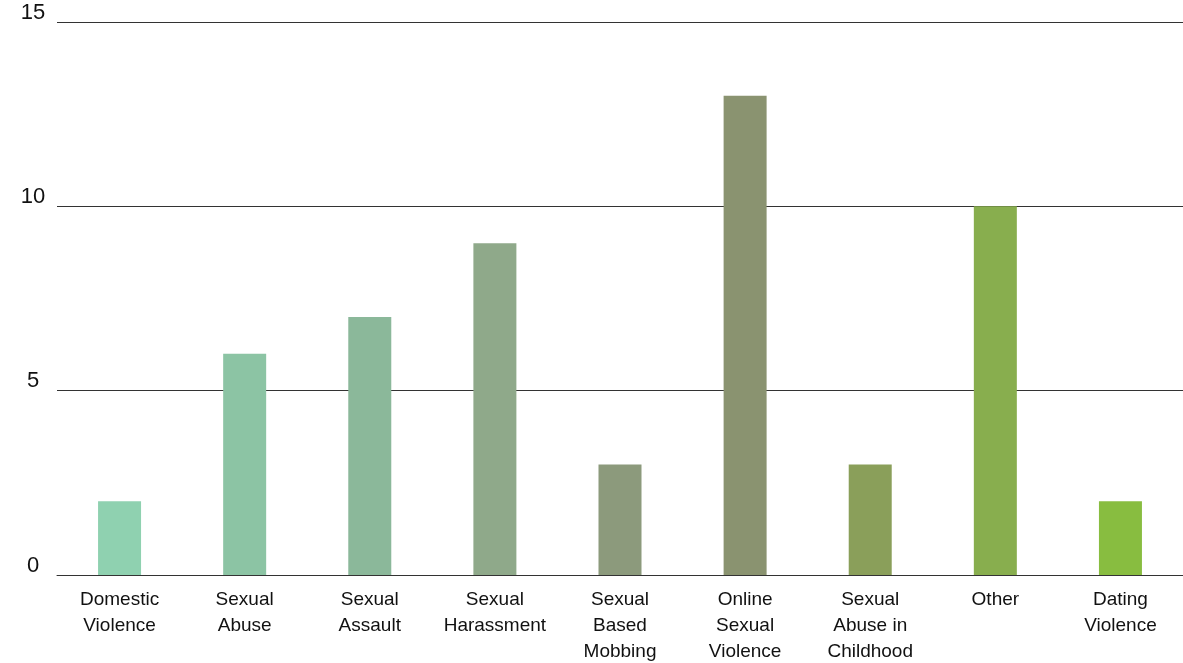 The height and width of the screenshot is (663, 1183). Describe the element at coordinates (370, 611) in the screenshot. I see `x-tick-label: Sexual Assault` at that location.